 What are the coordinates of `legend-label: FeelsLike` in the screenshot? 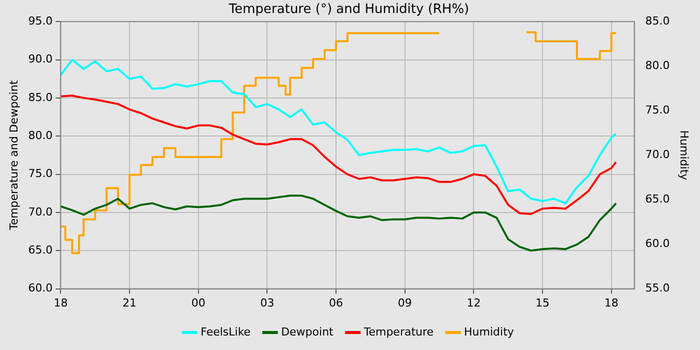 It's located at (225, 331).